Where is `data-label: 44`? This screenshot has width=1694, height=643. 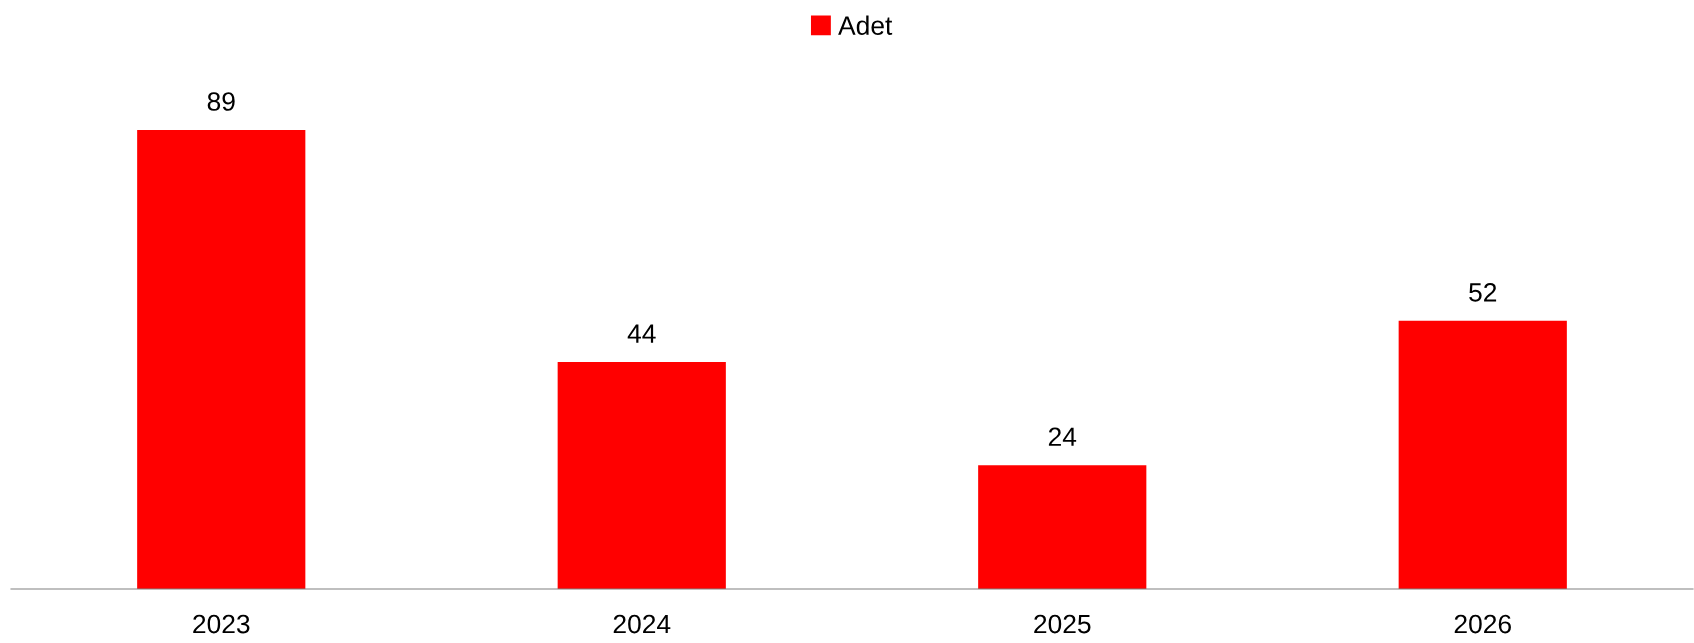
data-label: 44 is located at coordinates (641, 333).